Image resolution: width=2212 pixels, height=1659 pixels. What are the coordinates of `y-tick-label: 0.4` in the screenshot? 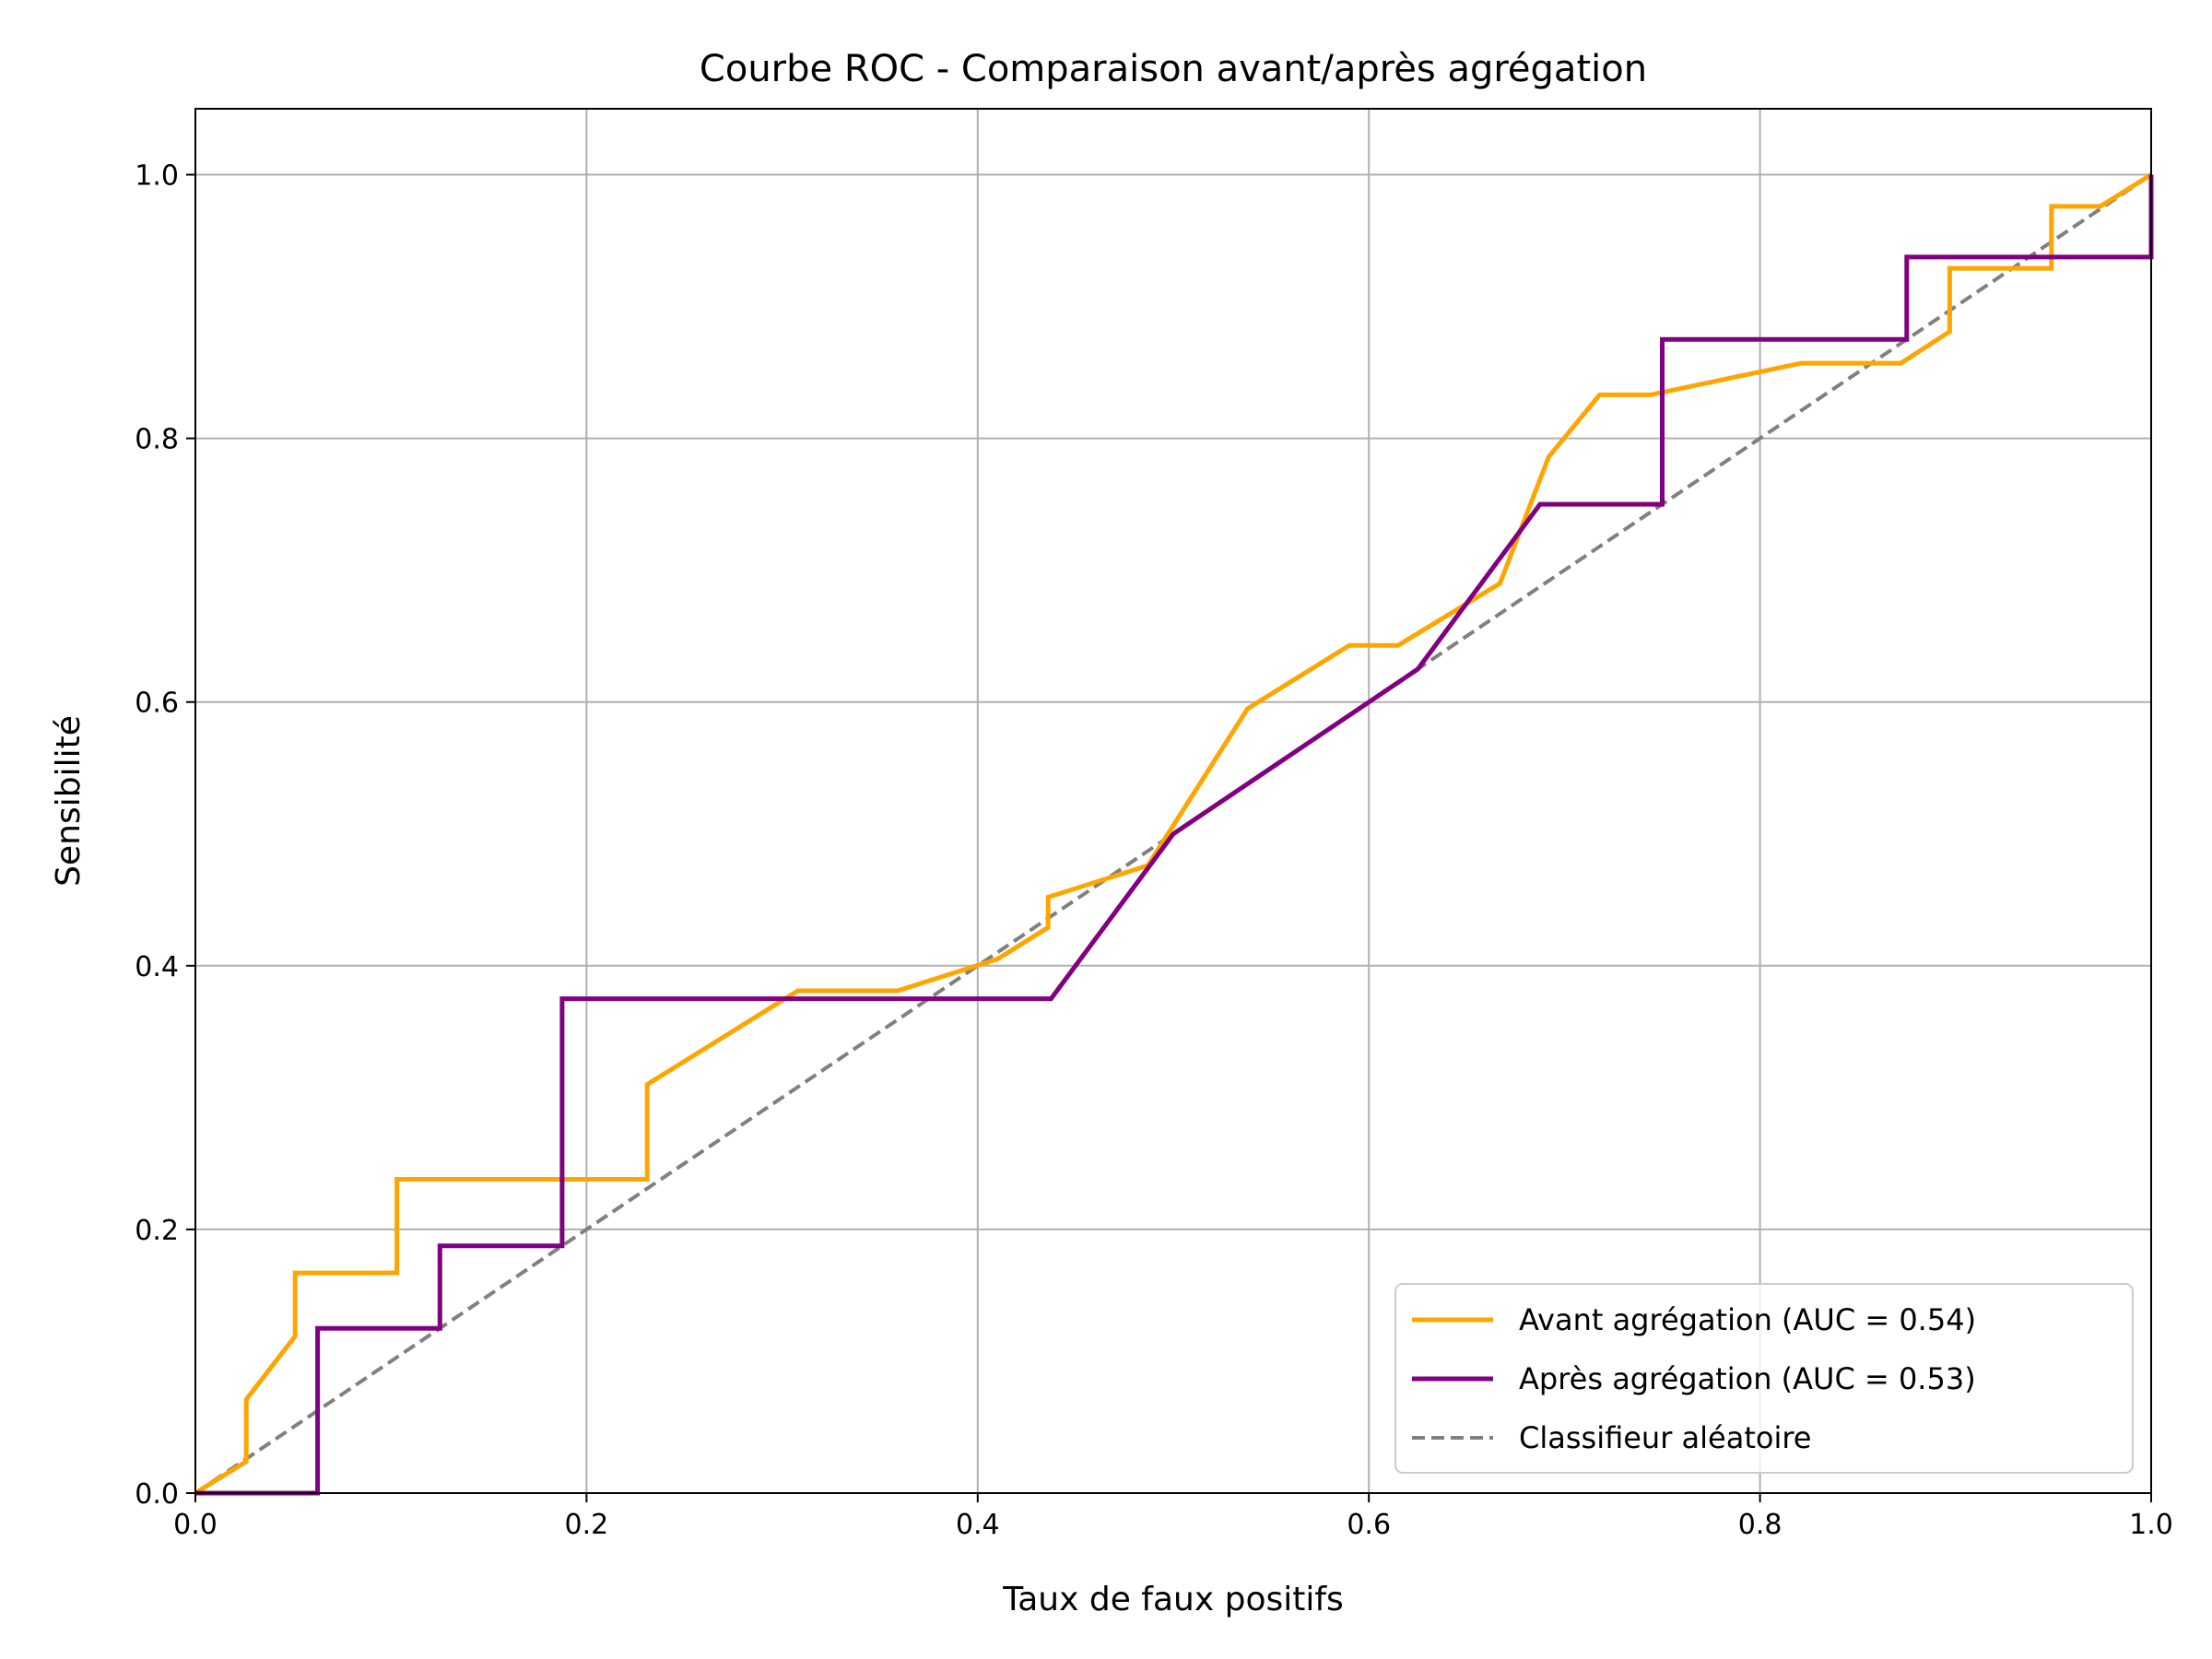 It's located at (157, 967).